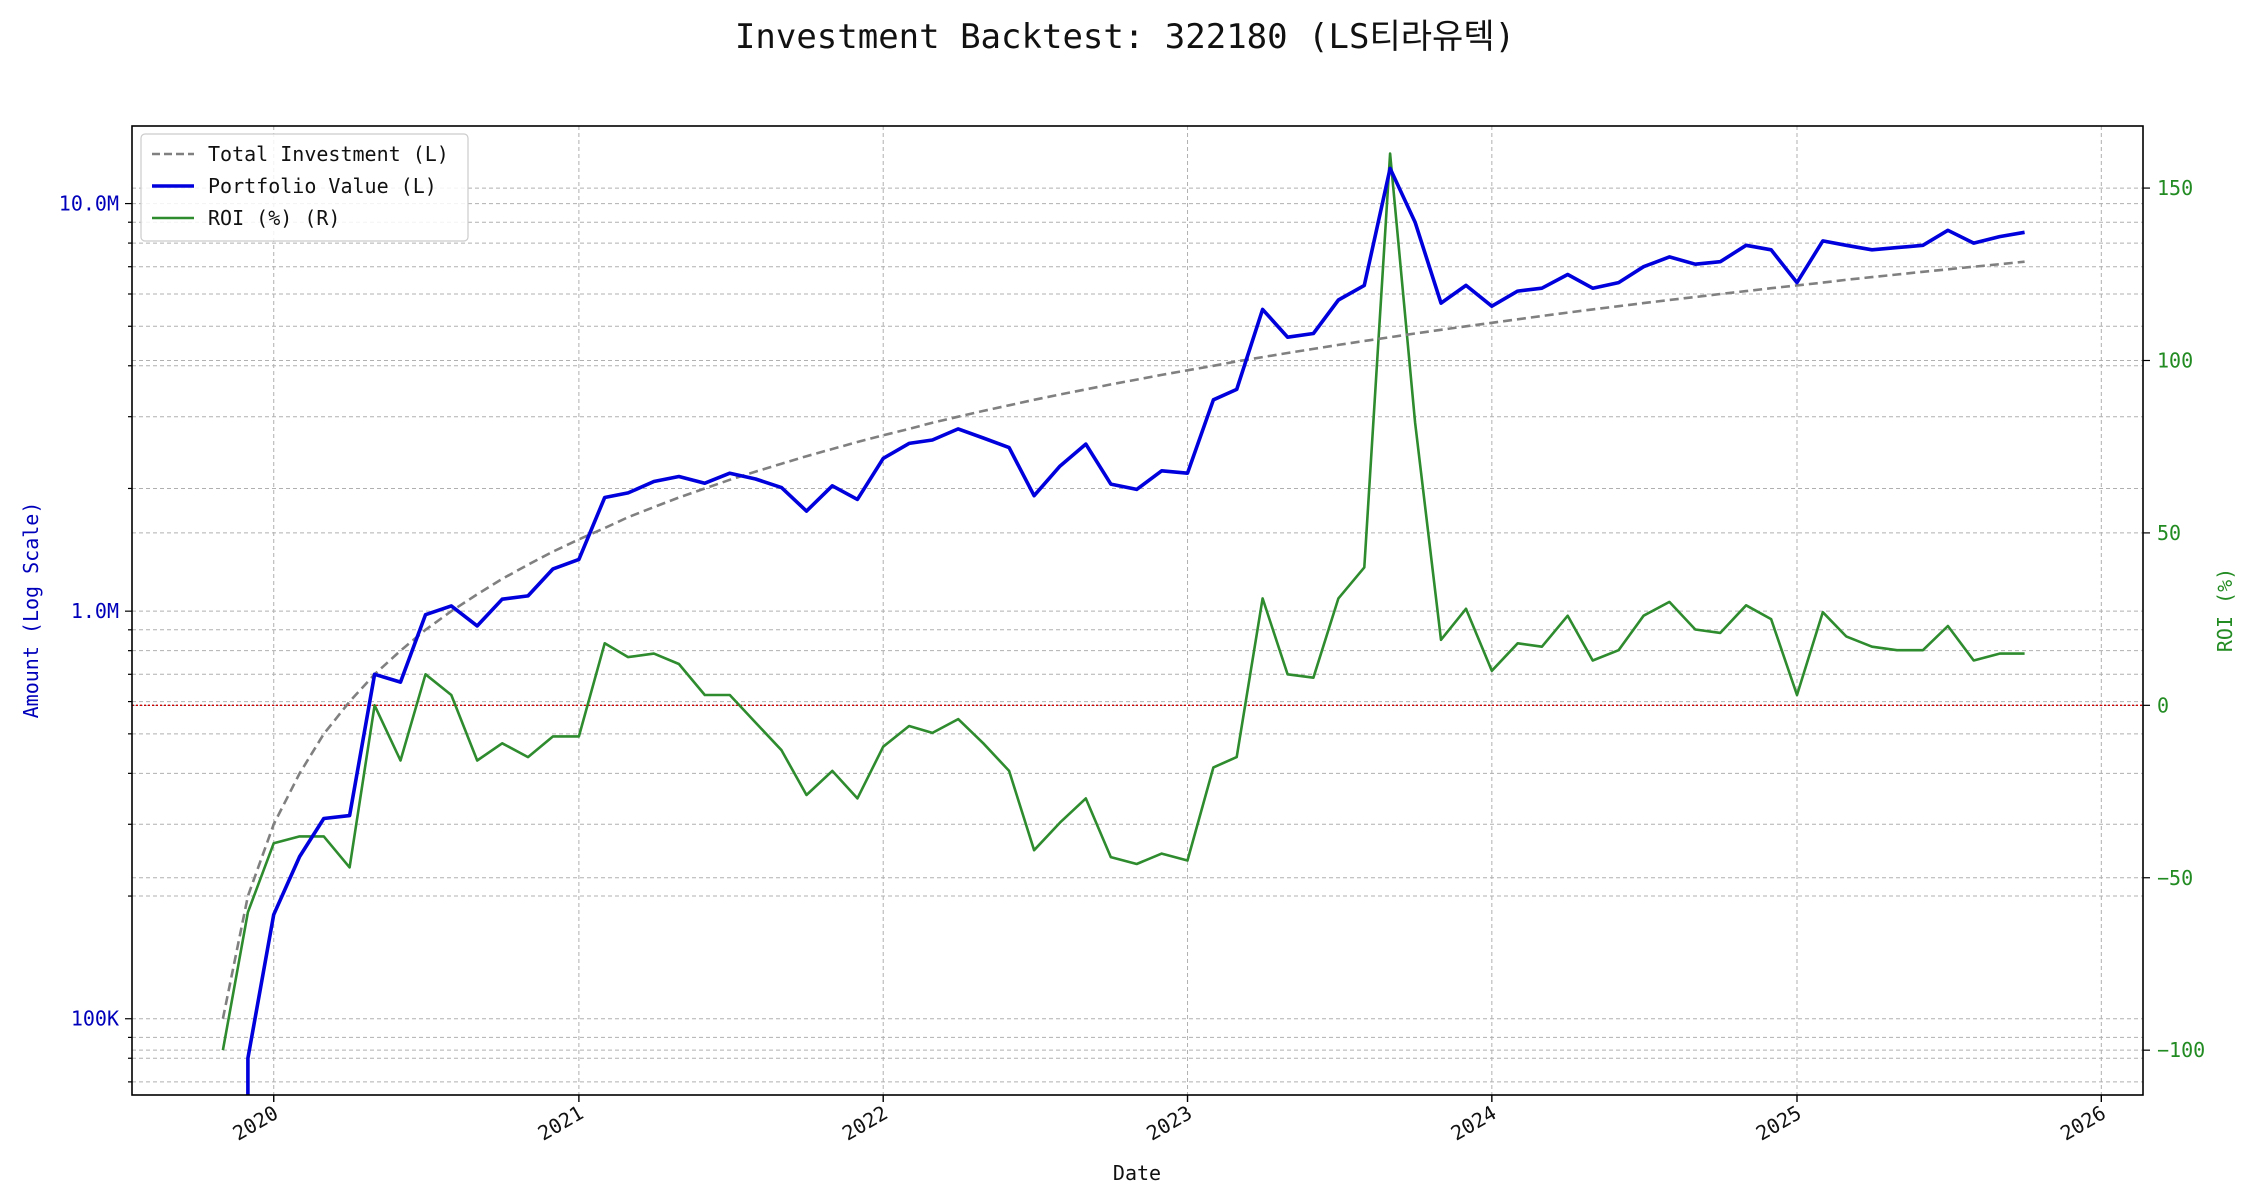 The height and width of the screenshot is (1200, 2250). I want to click on right-tick-label: 0, so click(2163, 705).